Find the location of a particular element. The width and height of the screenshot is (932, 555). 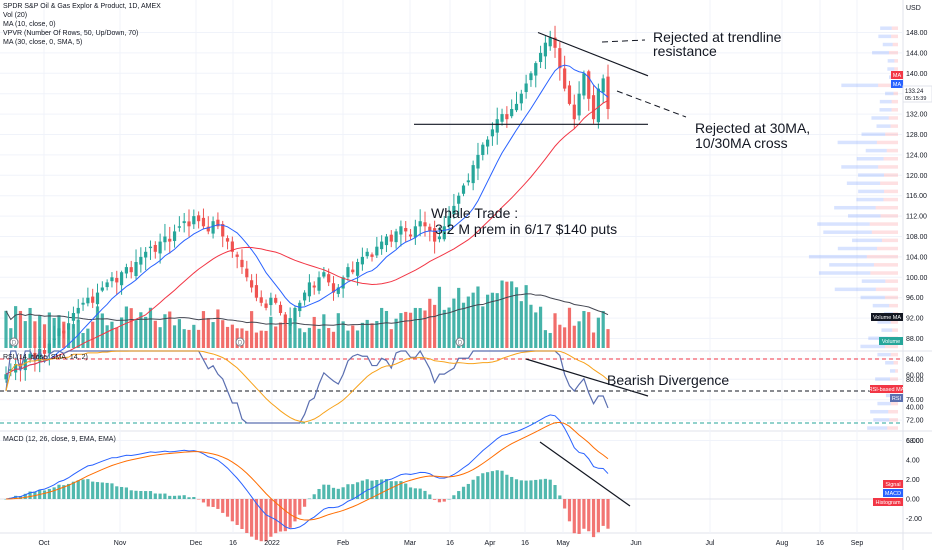

price-tick: 124.00 is located at coordinates (917, 155).